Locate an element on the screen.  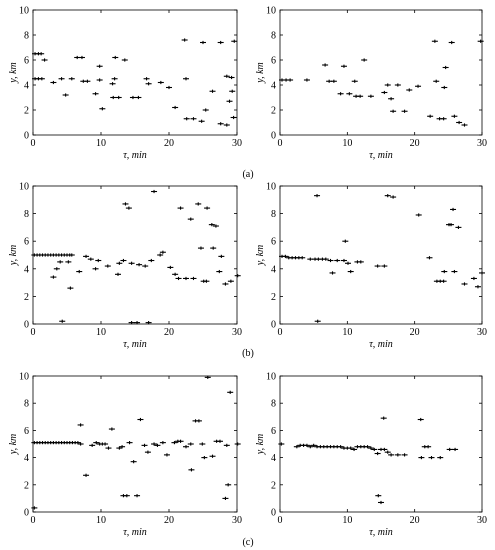
chart-c-right: 0 10 20 30 0 2 4 6 8 10 τ, min y, km is located at coordinates (371, 455).